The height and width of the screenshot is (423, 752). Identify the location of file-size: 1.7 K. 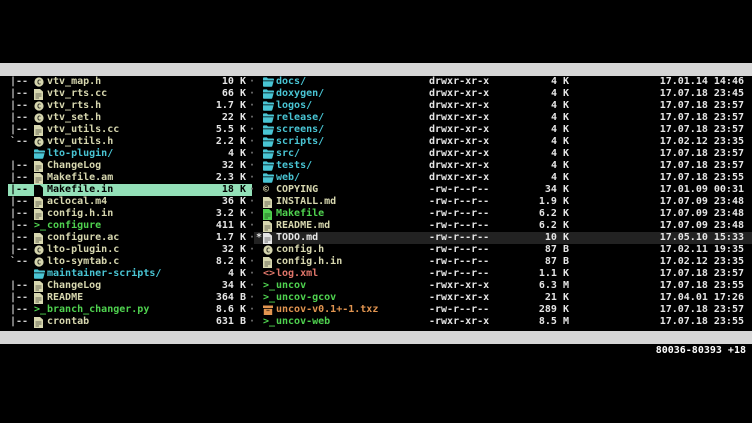
(230, 237).